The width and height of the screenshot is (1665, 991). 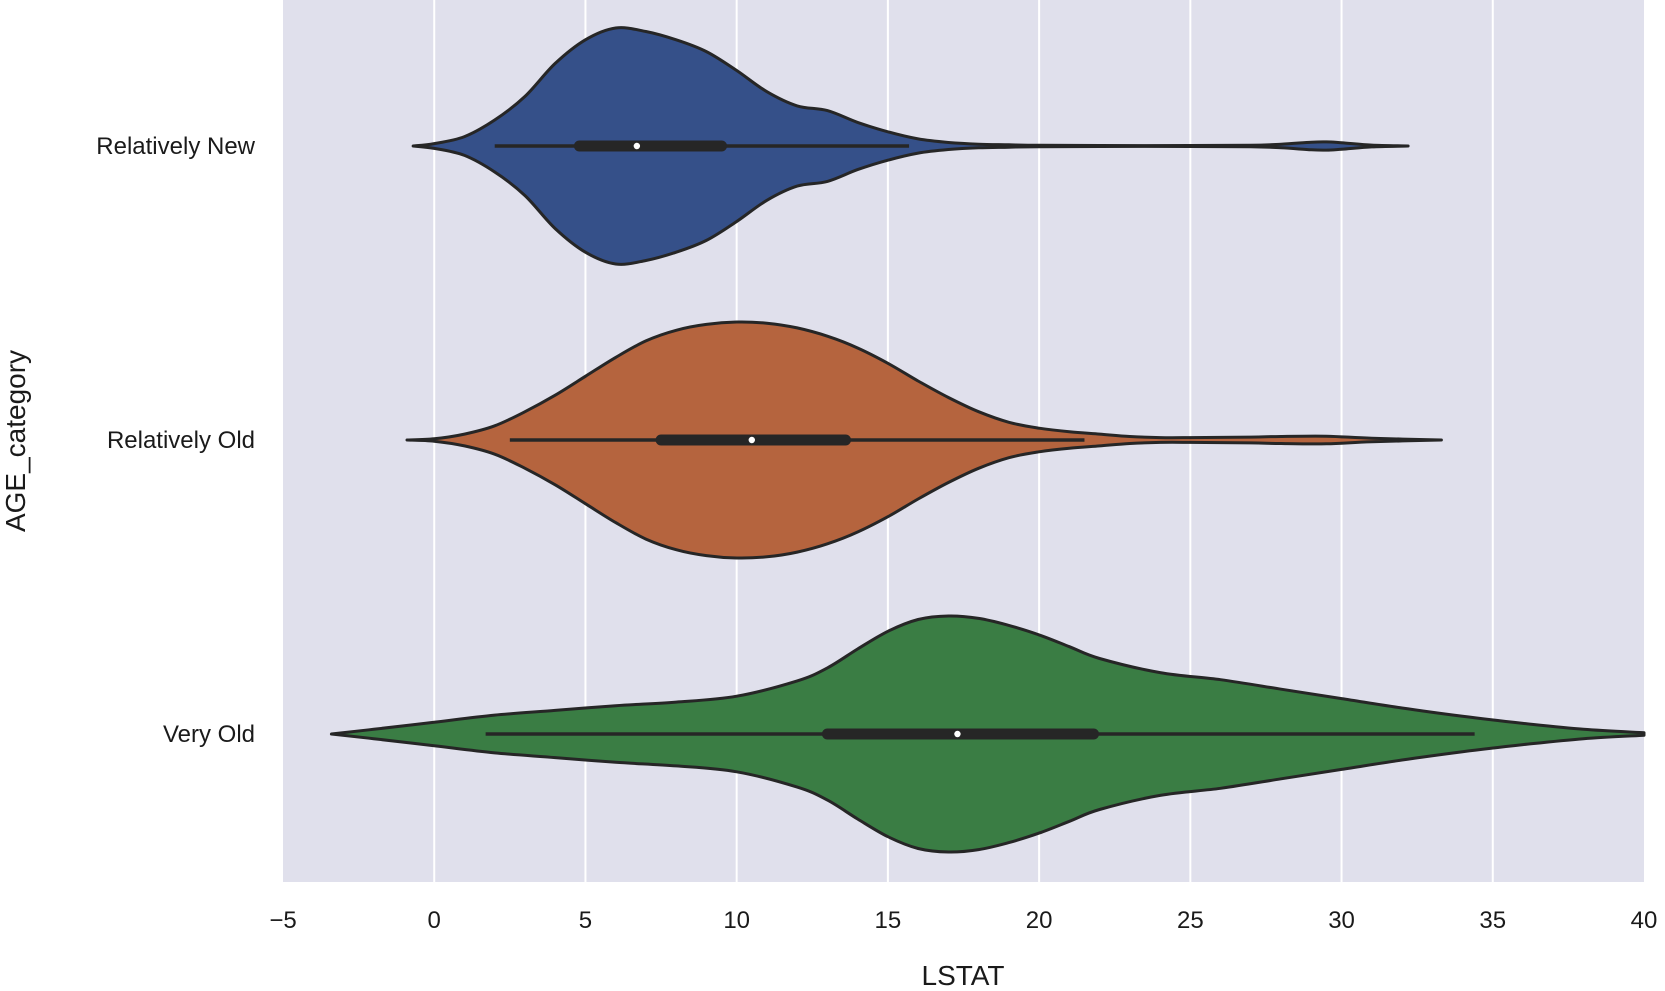 What do you see at coordinates (963, 920) in the screenshot?
I see `x-tick-labels: −5 0 5 10 15 20 25 30 35 40` at bounding box center [963, 920].